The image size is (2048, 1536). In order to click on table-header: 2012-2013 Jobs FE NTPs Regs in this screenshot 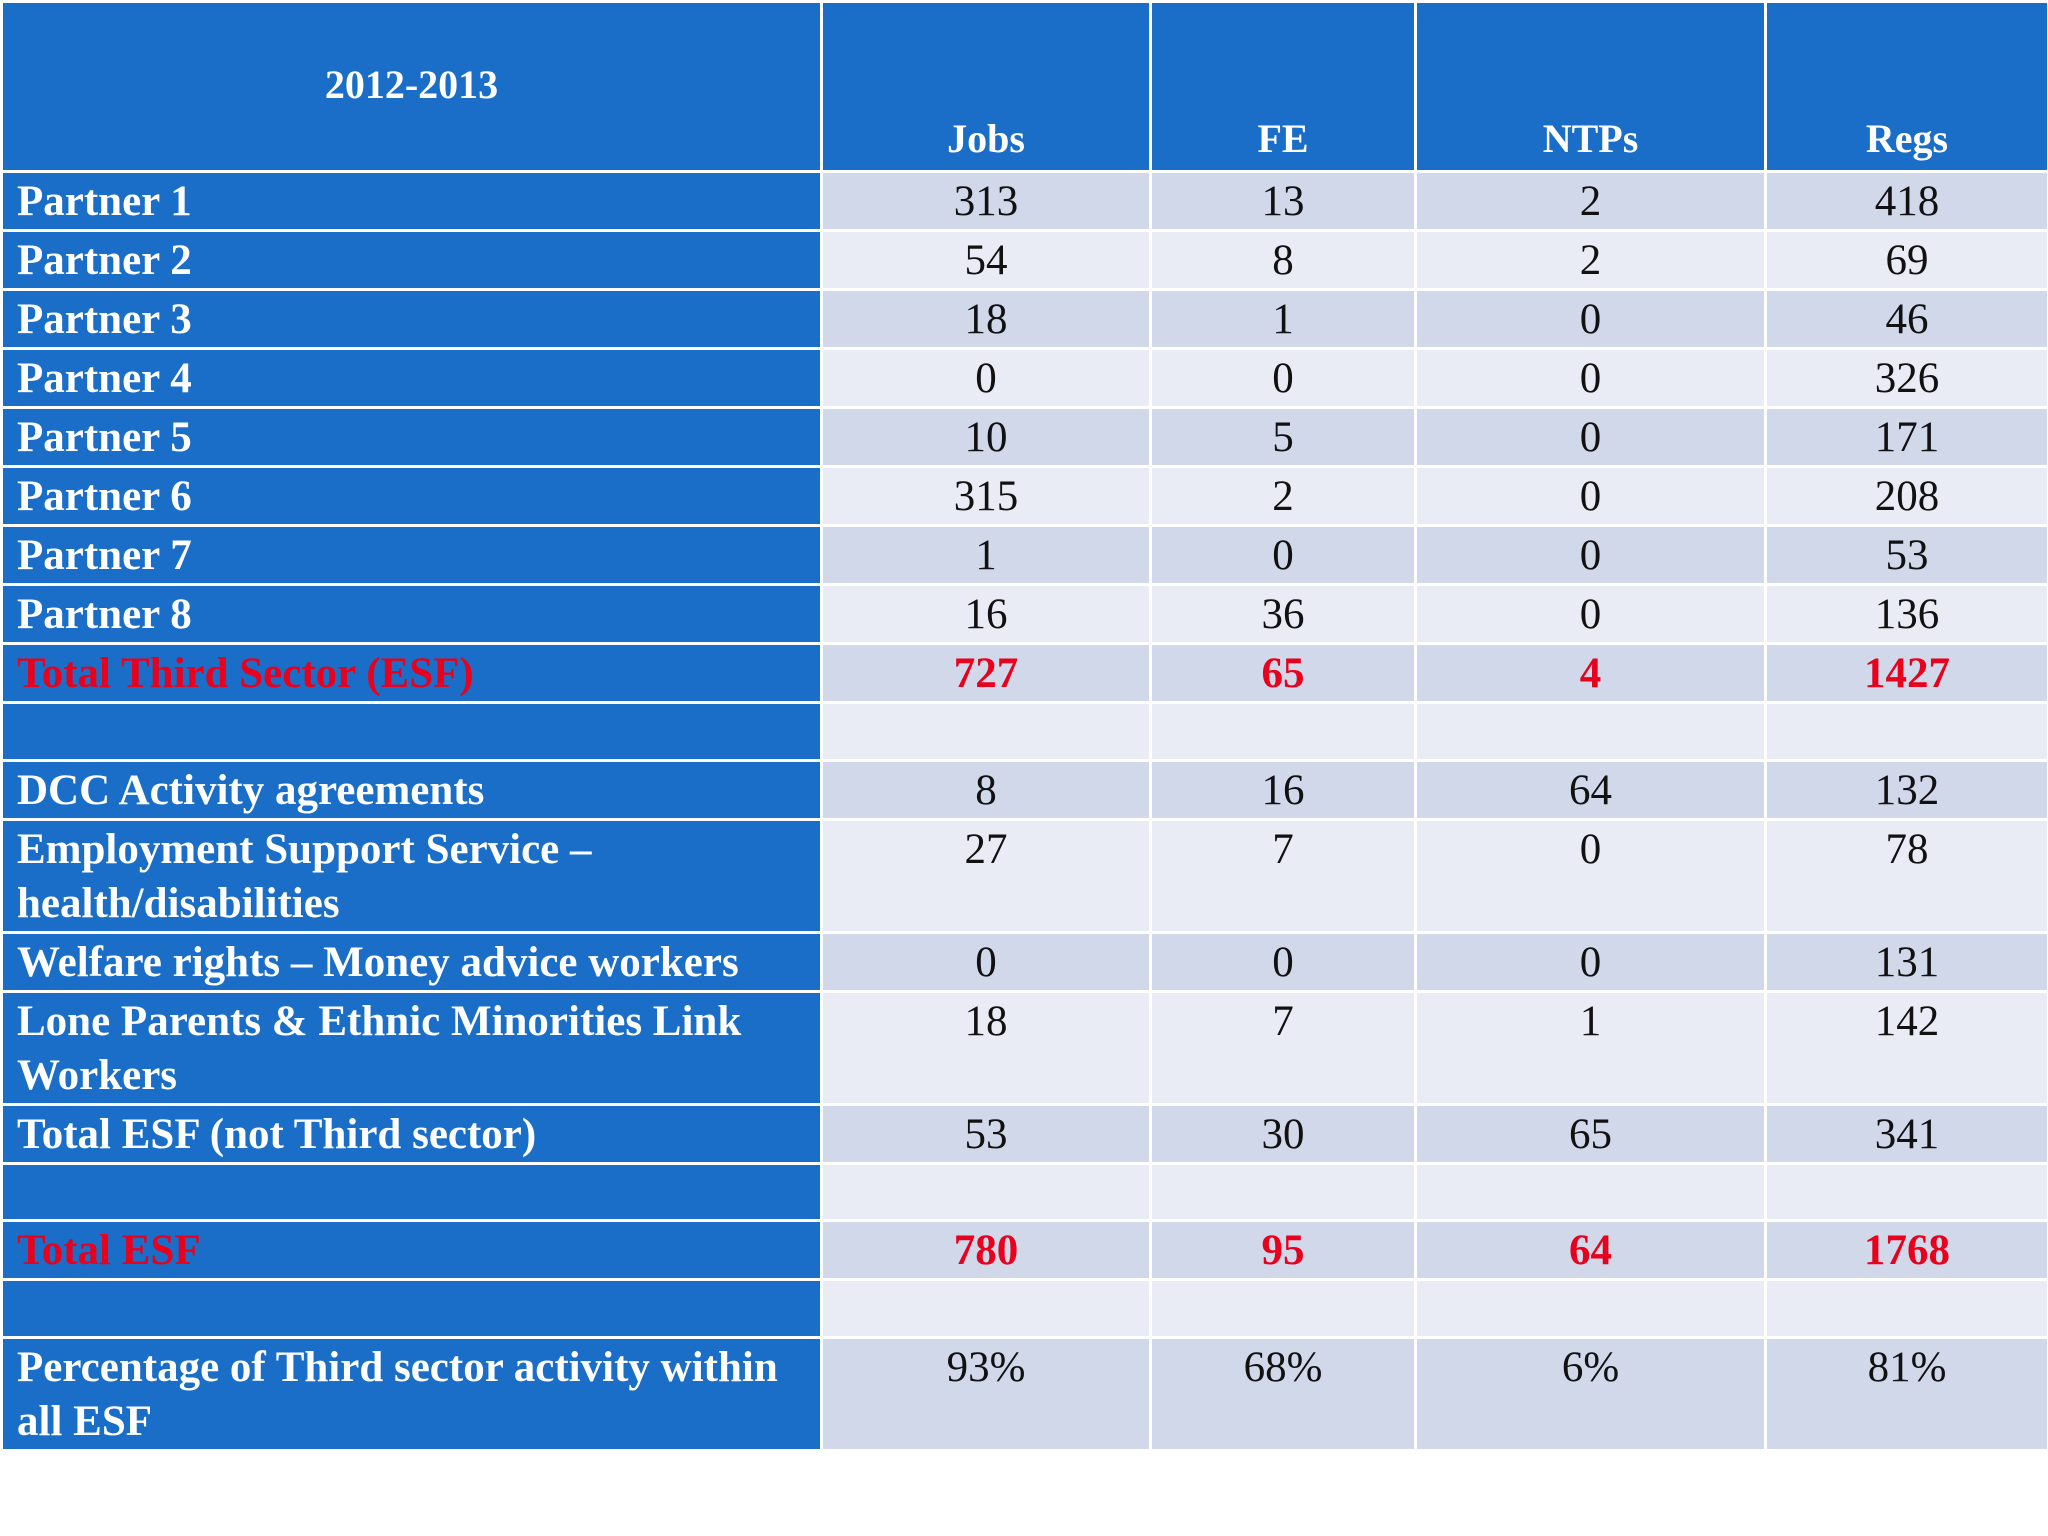, I will do `click(1024, 86)`.